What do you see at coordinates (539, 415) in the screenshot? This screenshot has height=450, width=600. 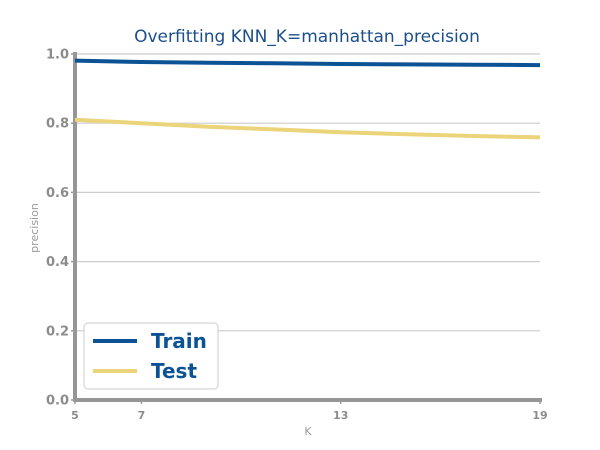 I see `x-tick-label: 19` at bounding box center [539, 415].